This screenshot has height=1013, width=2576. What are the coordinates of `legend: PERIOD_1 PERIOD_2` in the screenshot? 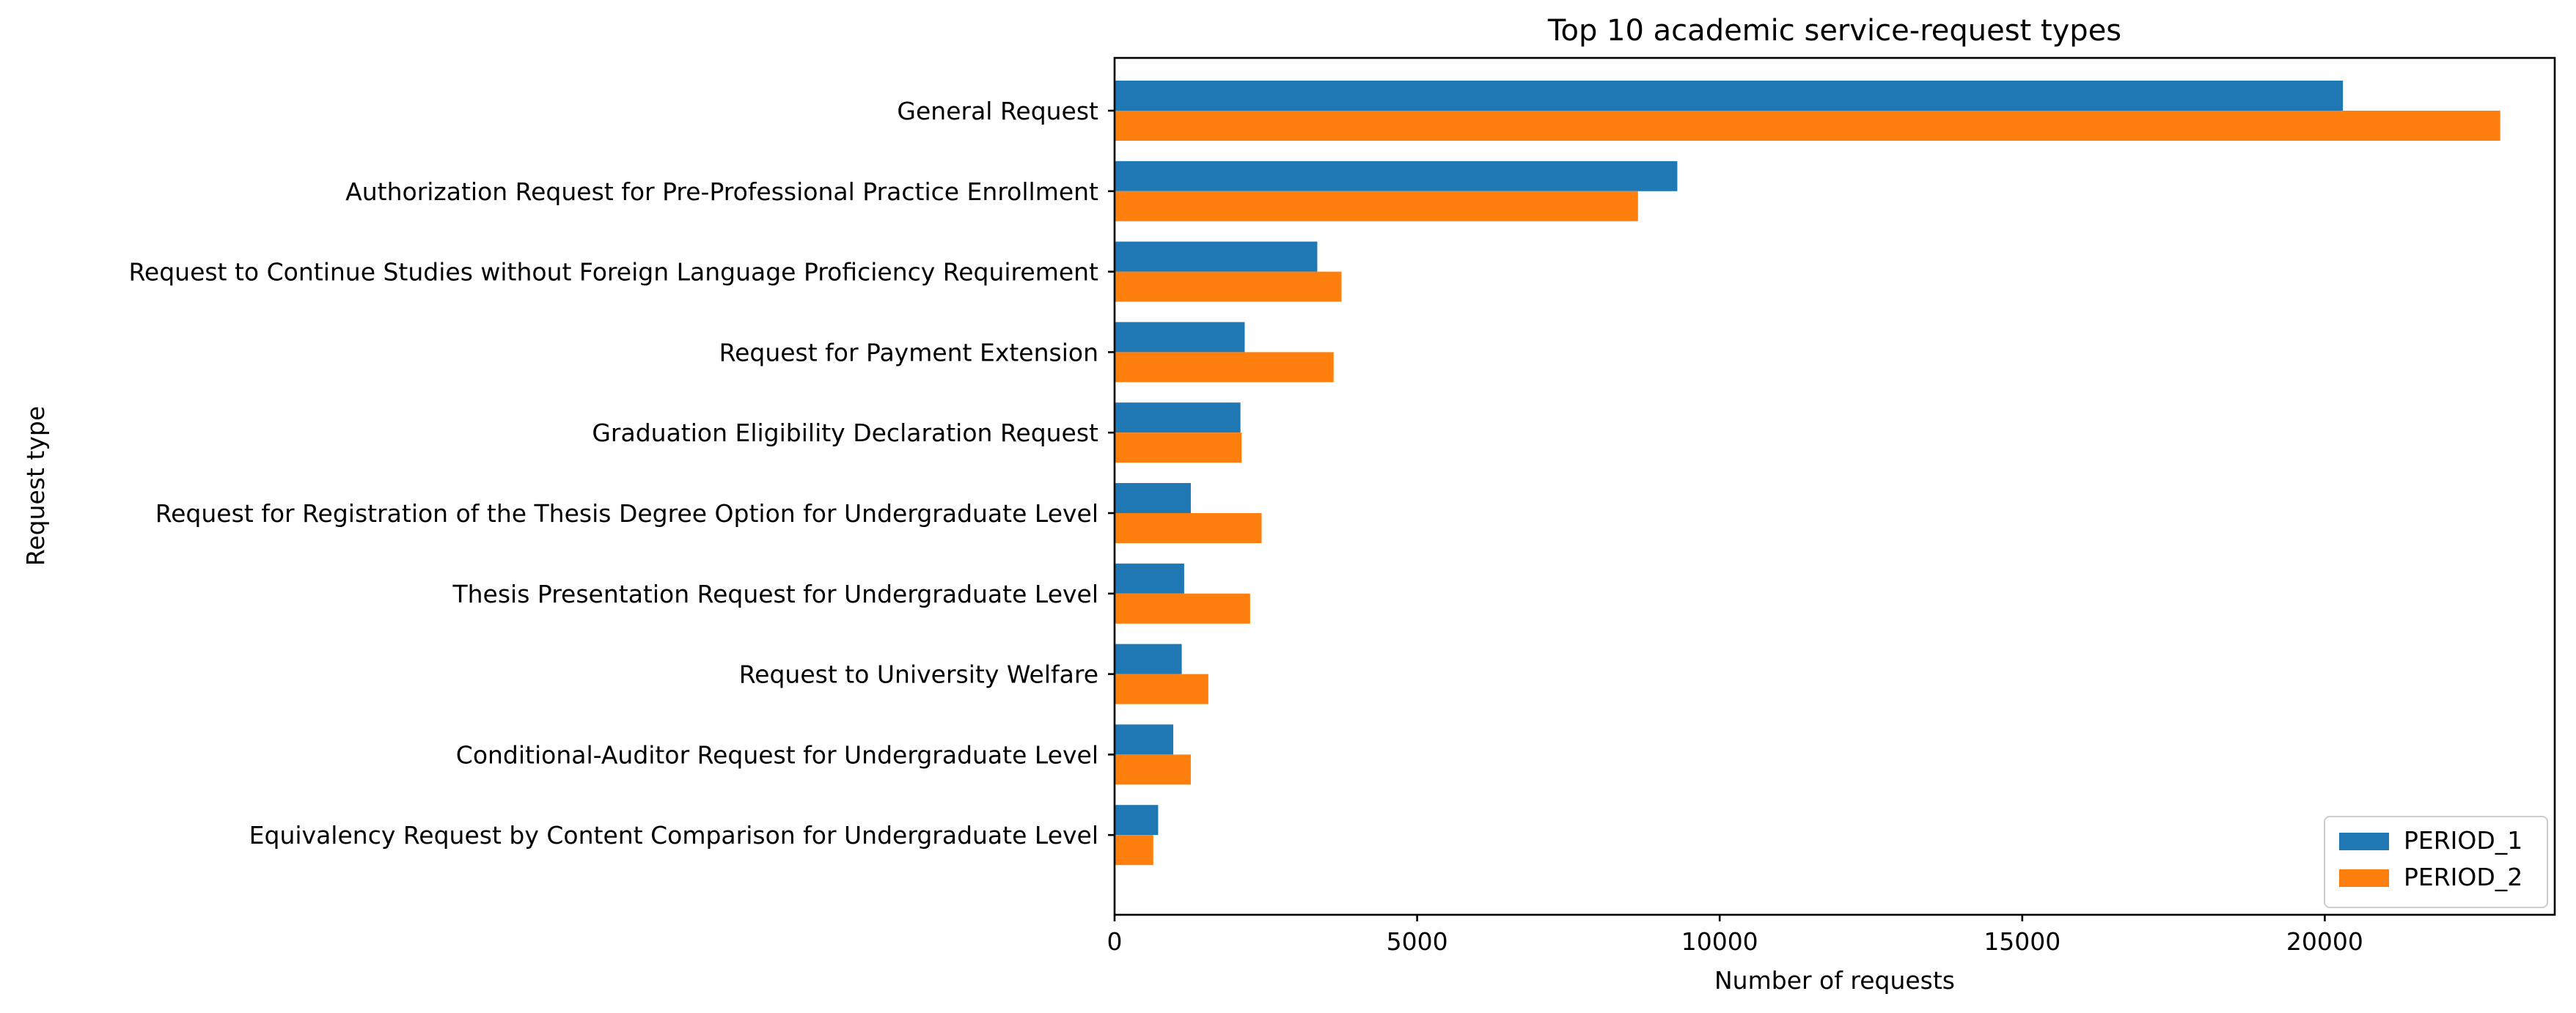 It's located at (2436, 862).